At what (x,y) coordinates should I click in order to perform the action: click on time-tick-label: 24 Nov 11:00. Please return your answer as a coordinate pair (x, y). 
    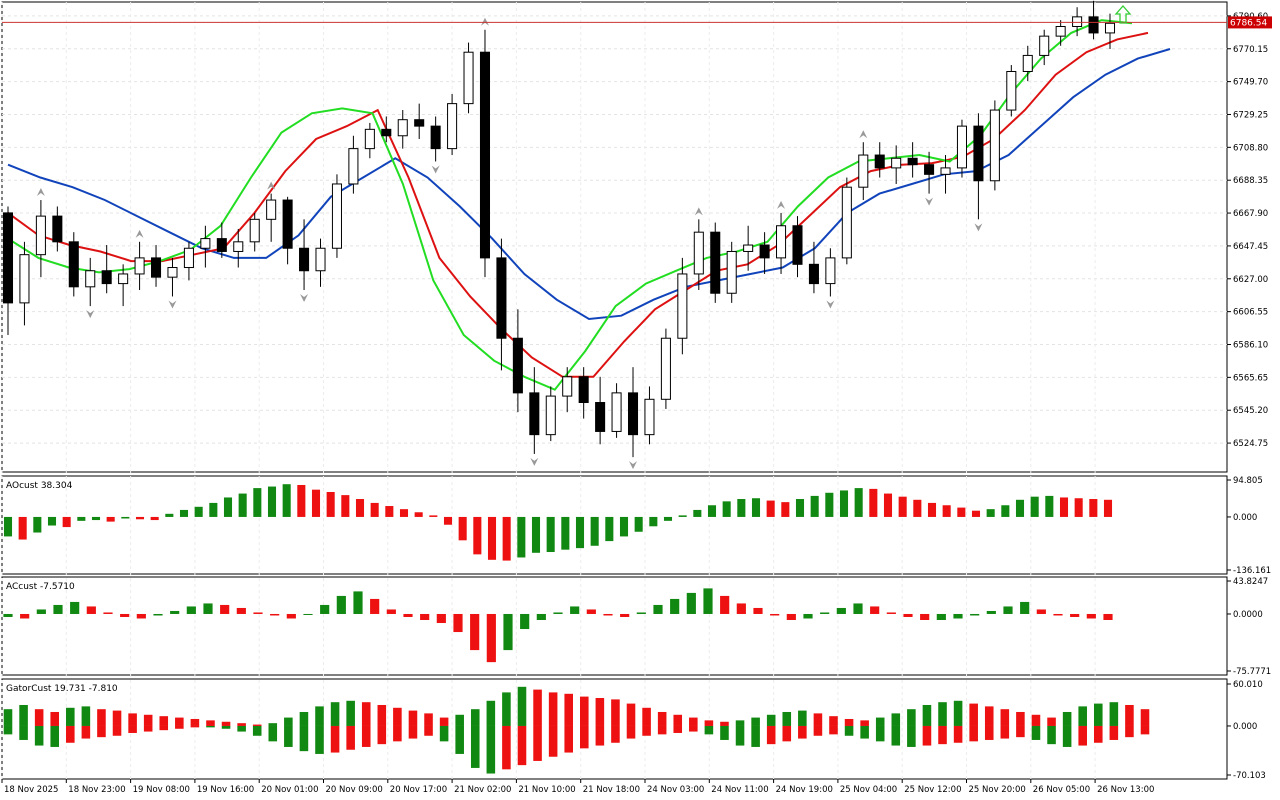
    Looking at the image, I should click on (739, 790).